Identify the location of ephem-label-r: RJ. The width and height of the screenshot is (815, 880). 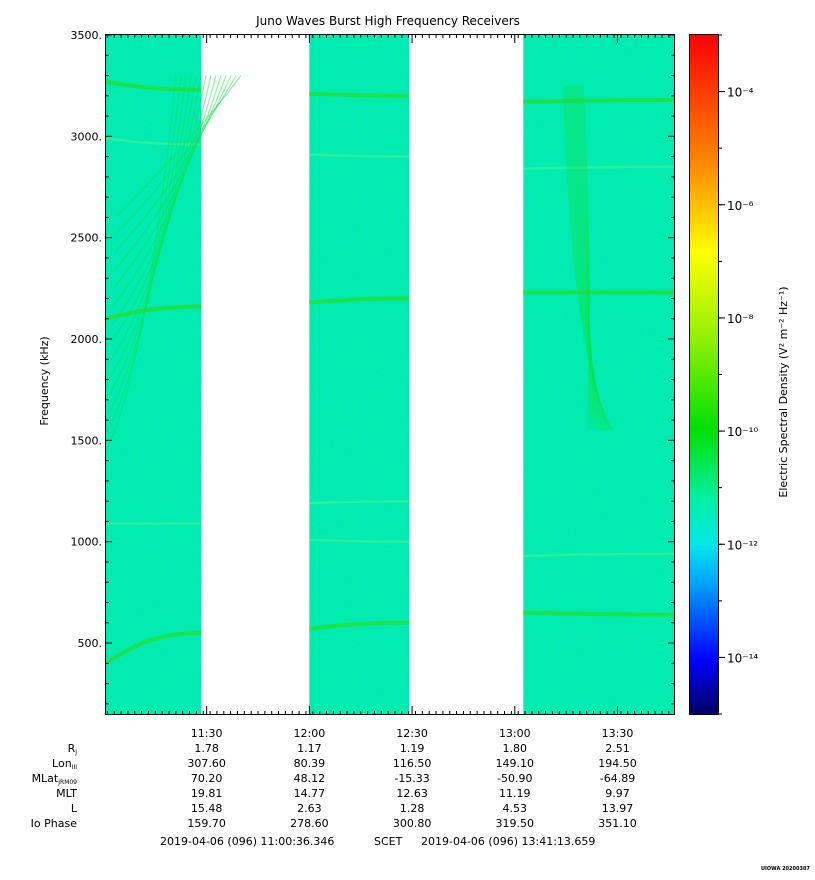
(72, 749).